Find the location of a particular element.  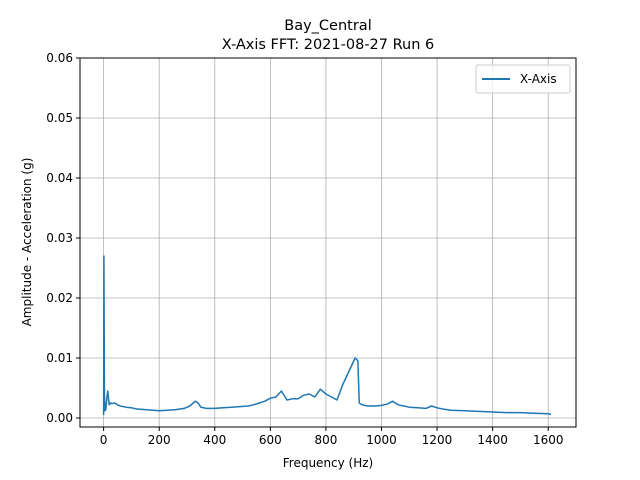

x-tick-label: 400 is located at coordinates (214, 440).